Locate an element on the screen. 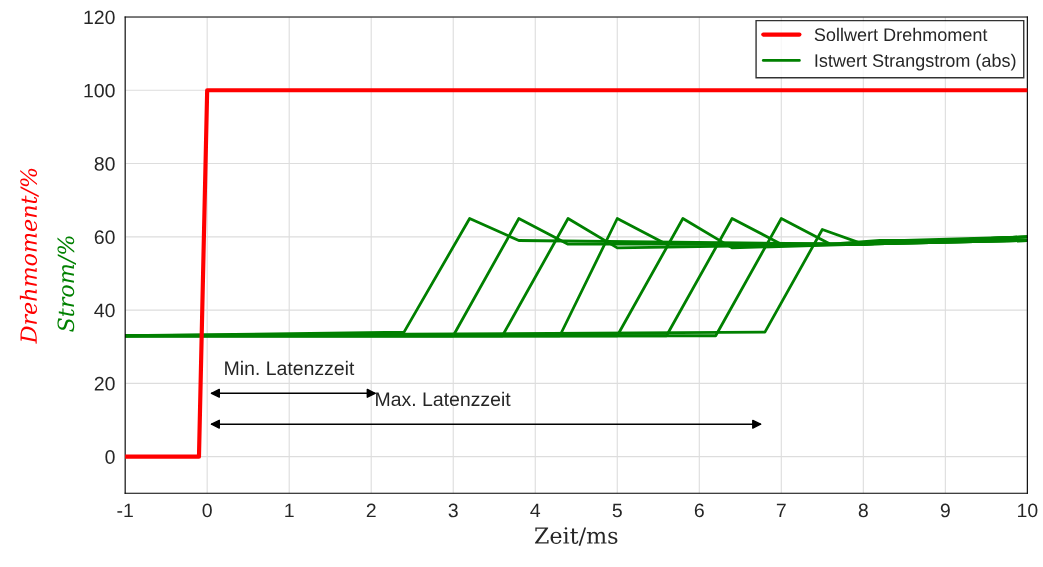 The width and height of the screenshot is (1043, 567). x-tick-label: 5 is located at coordinates (617, 510).